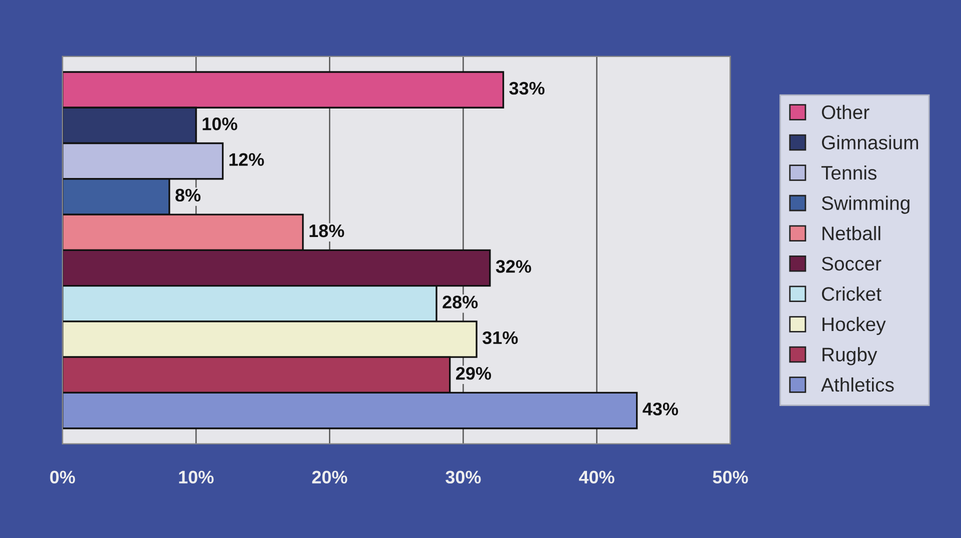 The width and height of the screenshot is (961, 538). I want to click on data-label: 32%, so click(514, 266).